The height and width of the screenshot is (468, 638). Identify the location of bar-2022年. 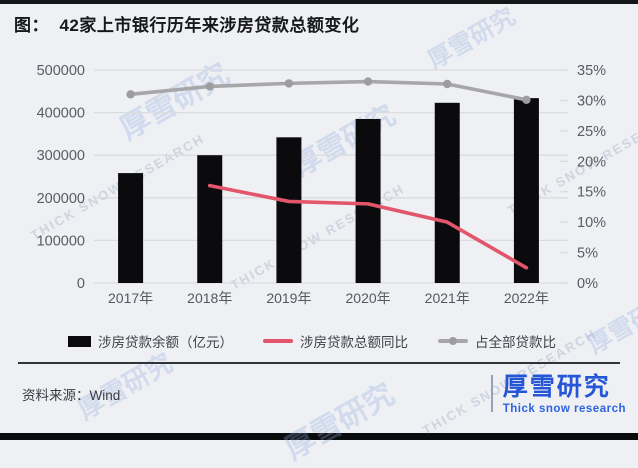
(526, 190).